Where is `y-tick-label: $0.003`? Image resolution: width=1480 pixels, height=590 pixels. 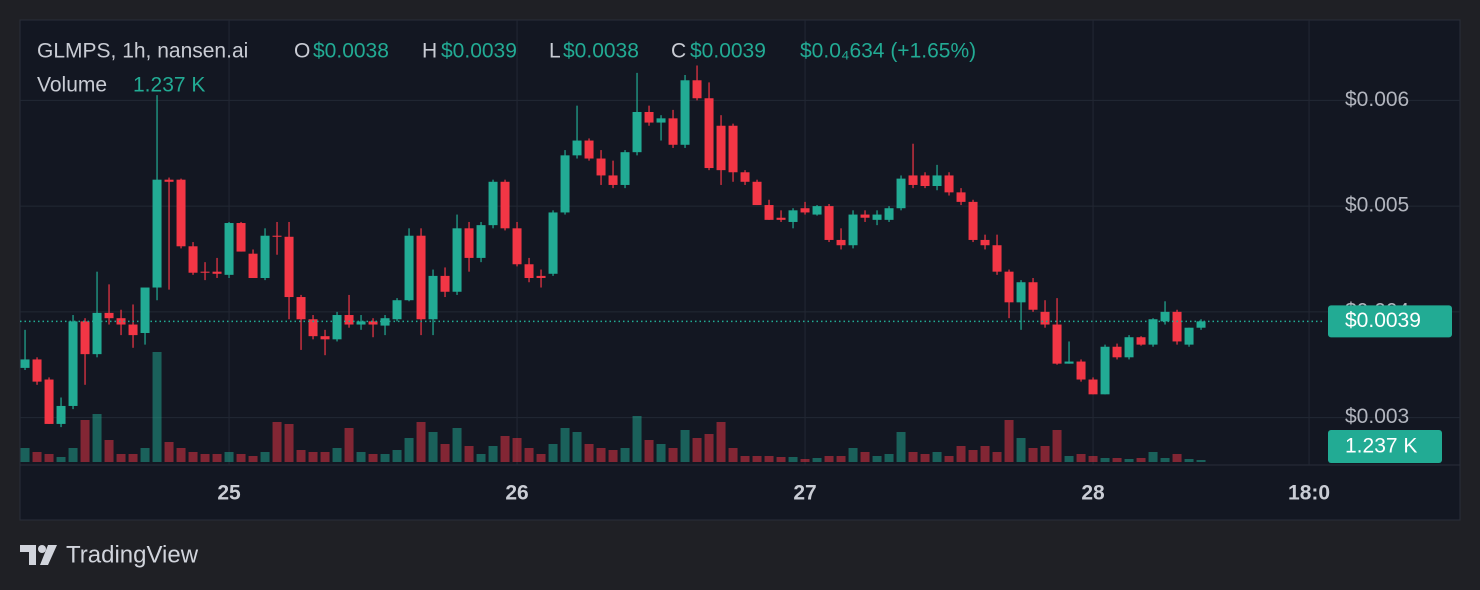 y-tick-label: $0.003 is located at coordinates (1377, 416).